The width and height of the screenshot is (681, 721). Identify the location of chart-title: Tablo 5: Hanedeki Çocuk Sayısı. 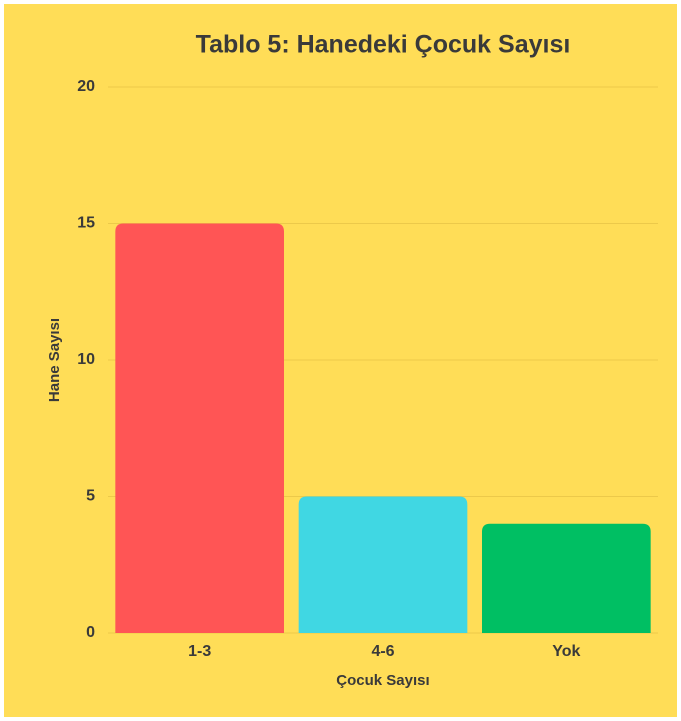
(383, 45).